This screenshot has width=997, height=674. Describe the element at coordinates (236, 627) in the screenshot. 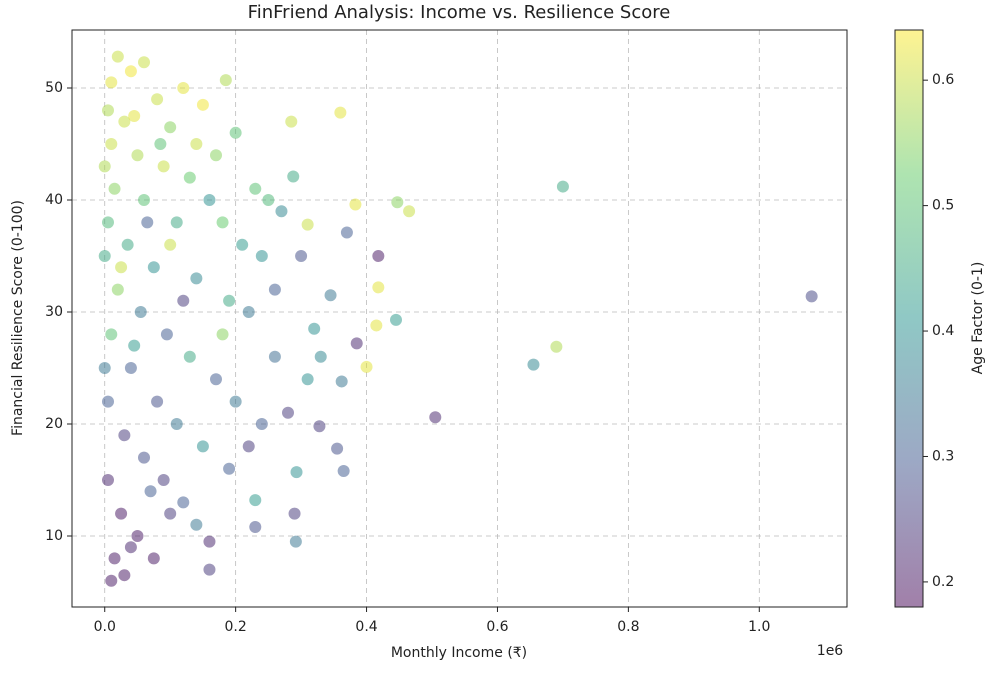

I see `x-tick-label: 0.2` at that location.